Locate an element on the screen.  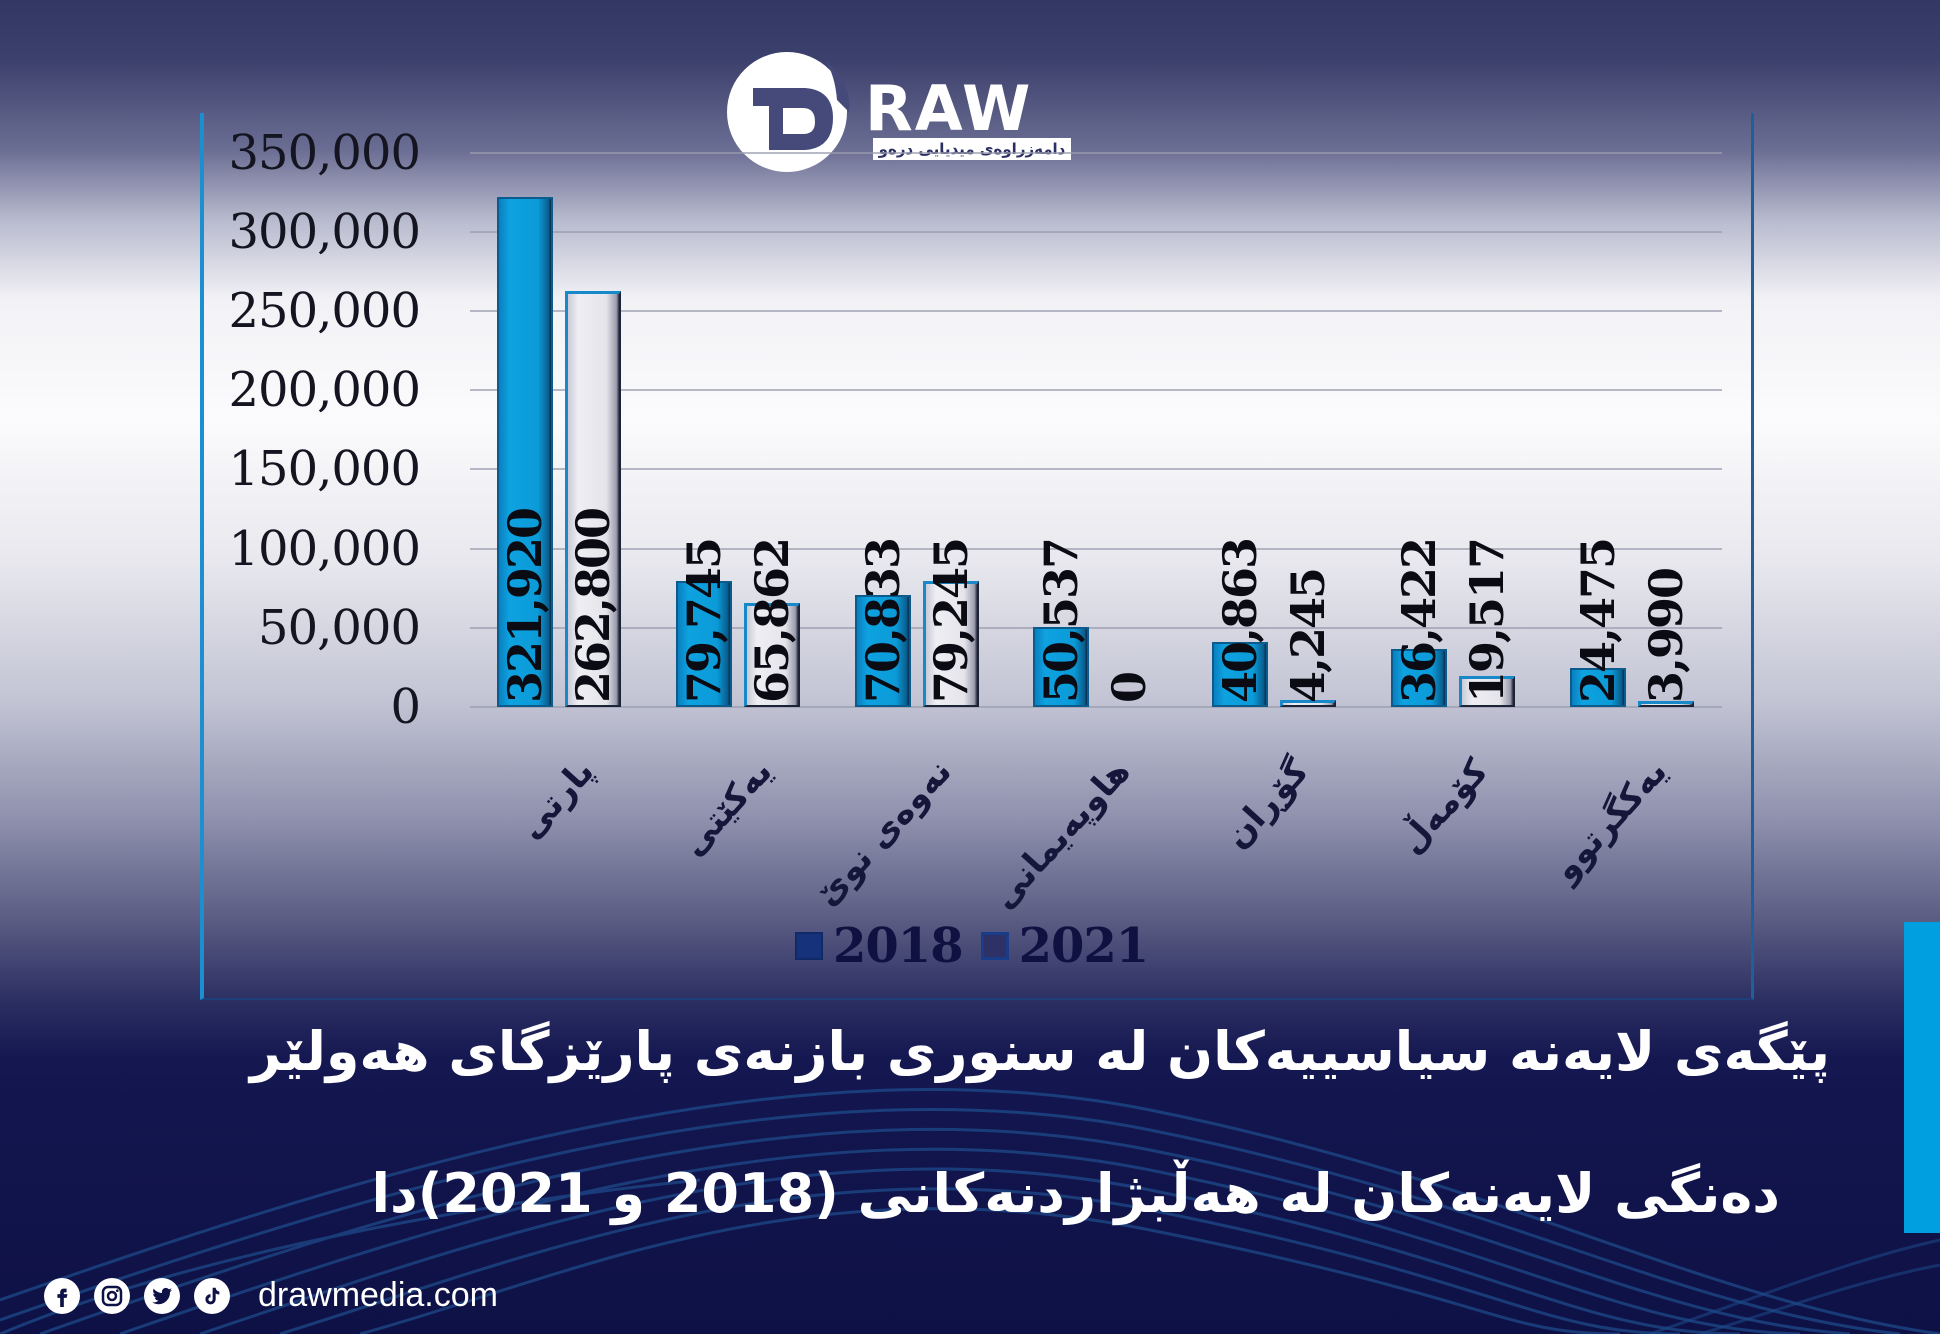
twitter-icon is located at coordinates (162, 1295).